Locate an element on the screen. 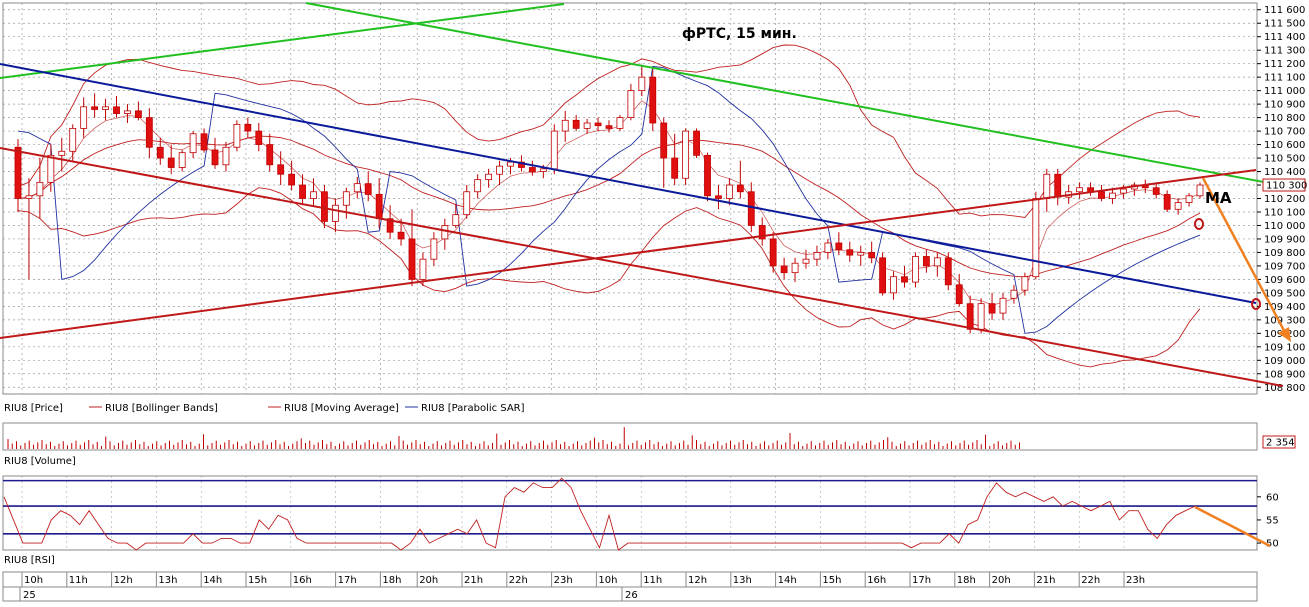 This screenshot has width=1309, height=607. price-tick-label: 109 500 is located at coordinates (1284, 293).